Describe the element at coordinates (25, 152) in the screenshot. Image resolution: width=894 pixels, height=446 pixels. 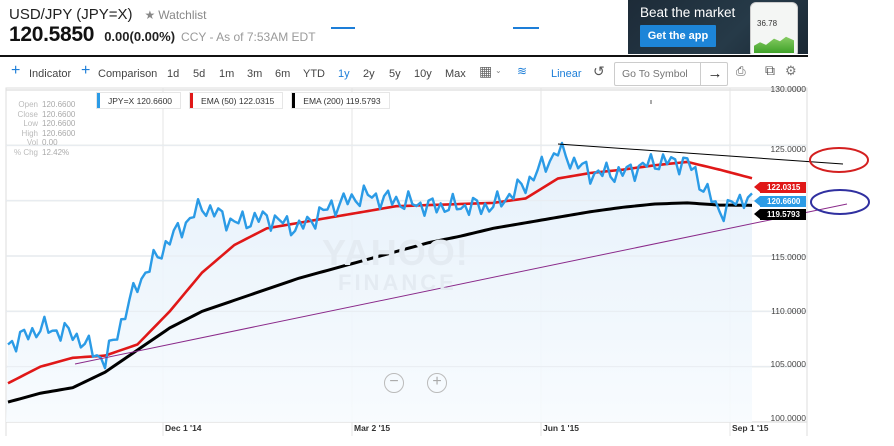
I see `ohlc-key: % Chg` at that location.